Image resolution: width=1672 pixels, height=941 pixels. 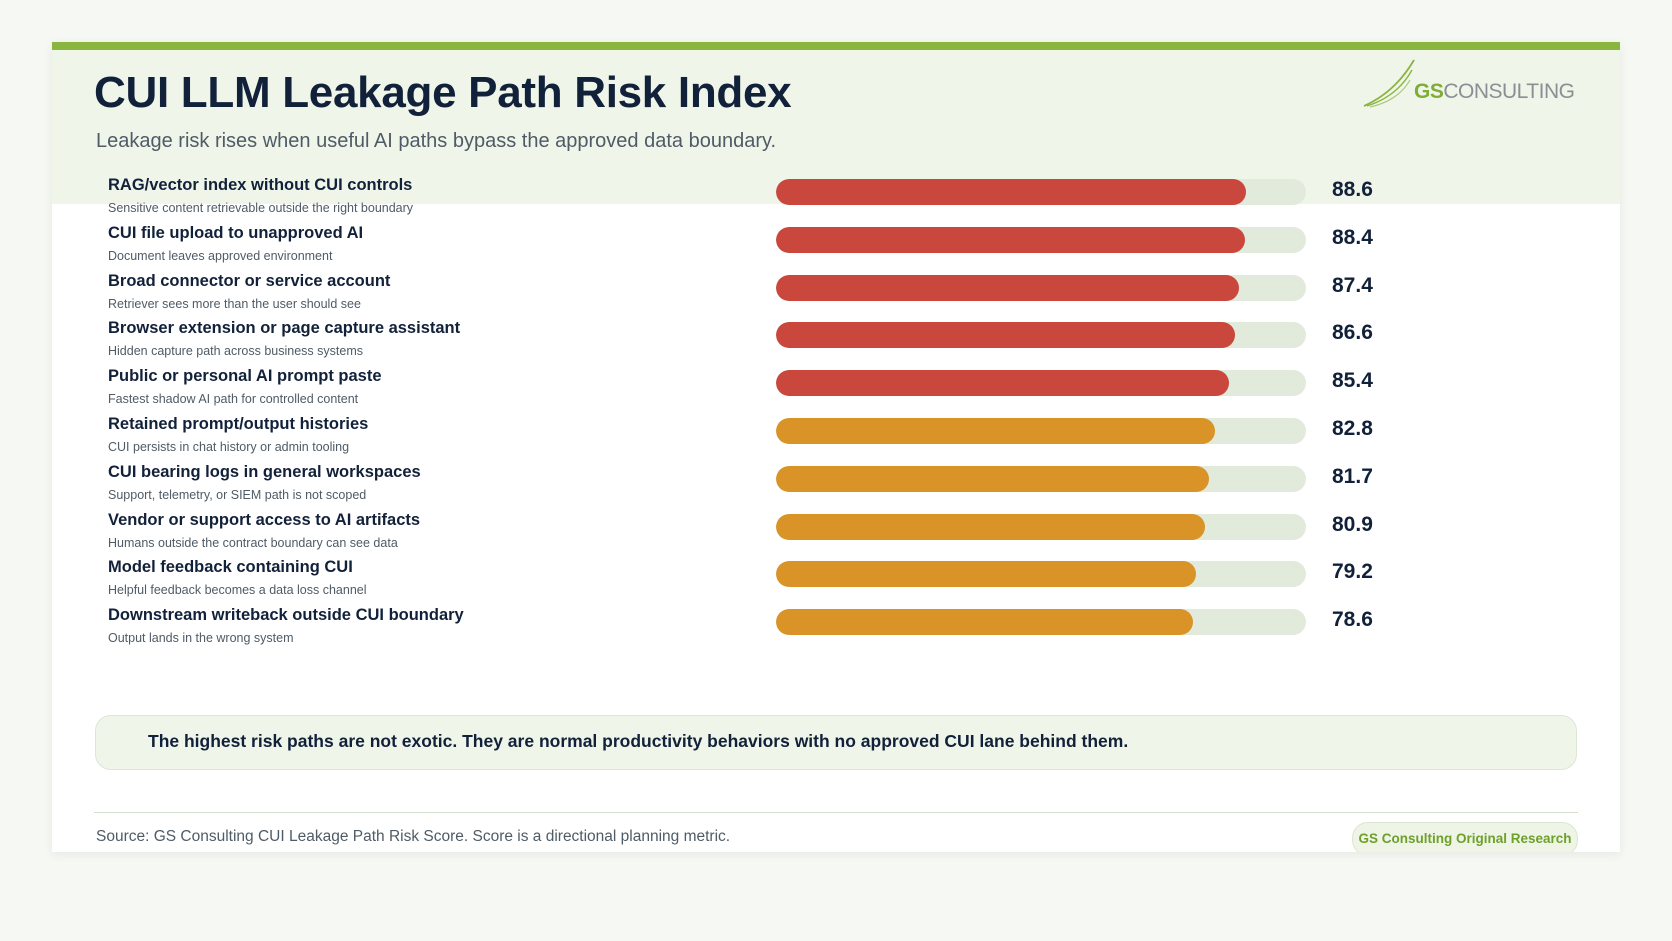 What do you see at coordinates (1352, 572) in the screenshot?
I see `value-label: 79.2` at bounding box center [1352, 572].